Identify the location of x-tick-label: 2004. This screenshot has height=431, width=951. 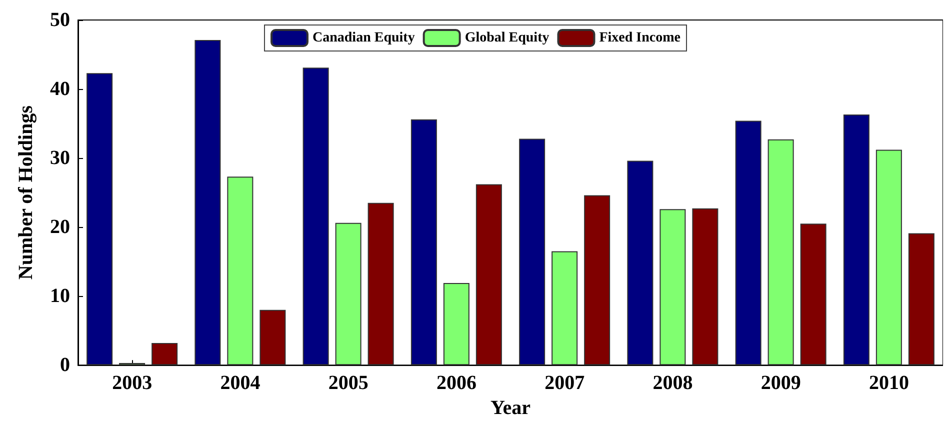
(240, 383).